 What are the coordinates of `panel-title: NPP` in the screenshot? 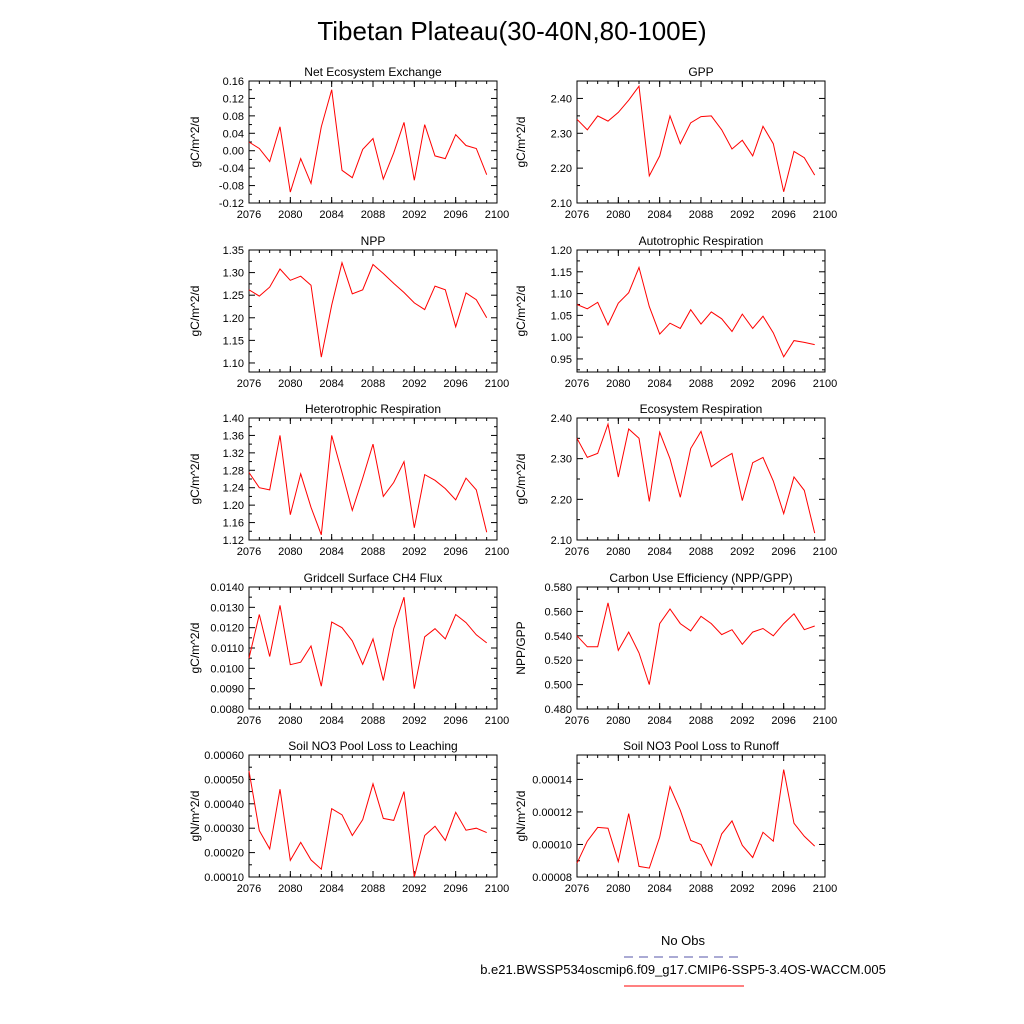 It's located at (373, 241).